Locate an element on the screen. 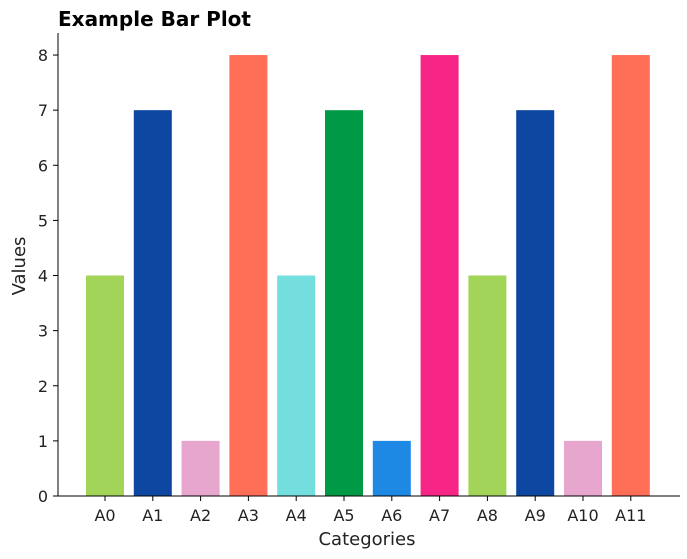 This screenshot has width=687, height=559. bar-a0 is located at coordinates (105, 385).